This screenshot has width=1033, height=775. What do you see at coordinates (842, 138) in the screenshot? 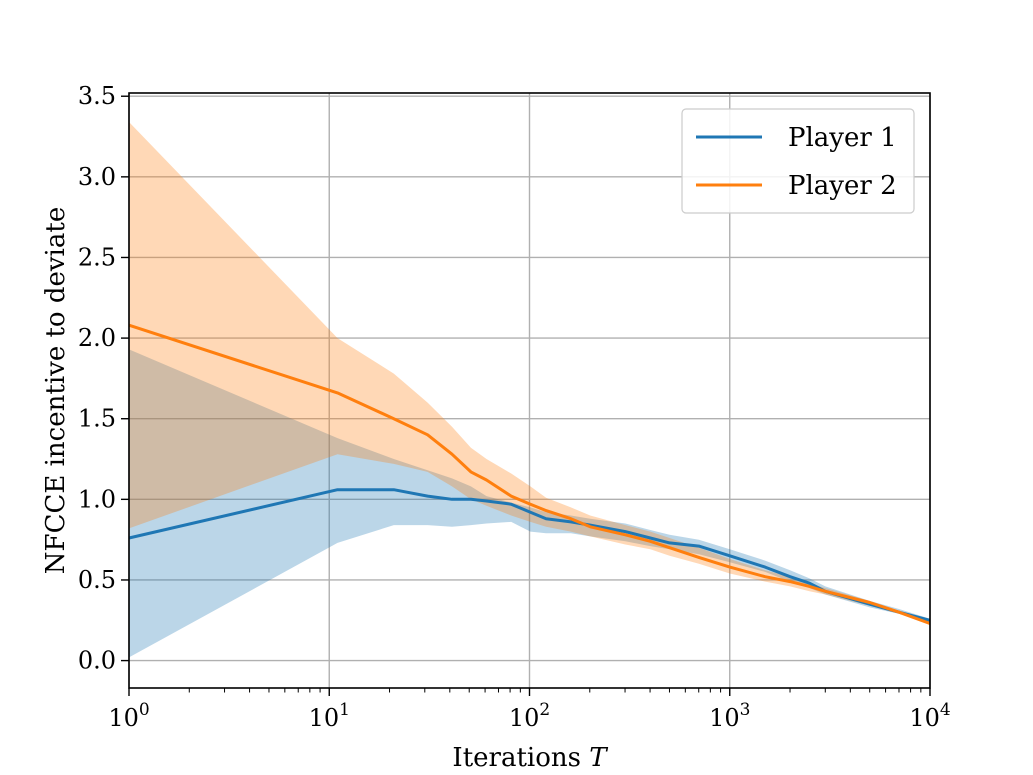
I see `legend-label-player-1: Player 1` at bounding box center [842, 138].